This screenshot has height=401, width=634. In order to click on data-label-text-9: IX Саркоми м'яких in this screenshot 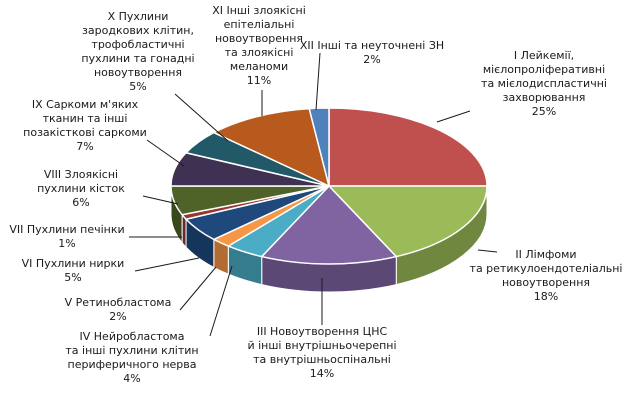, I will do `click(85, 104)`.